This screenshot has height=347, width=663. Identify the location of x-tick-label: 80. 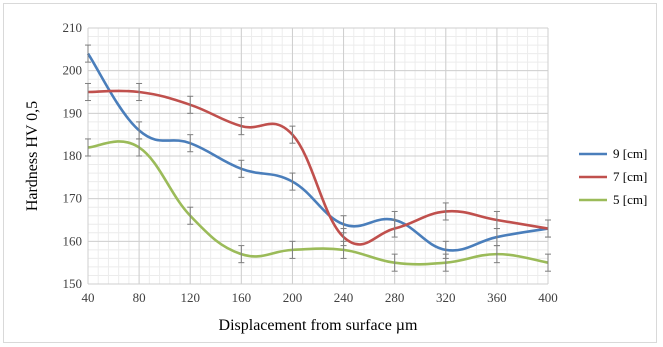
(139, 297).